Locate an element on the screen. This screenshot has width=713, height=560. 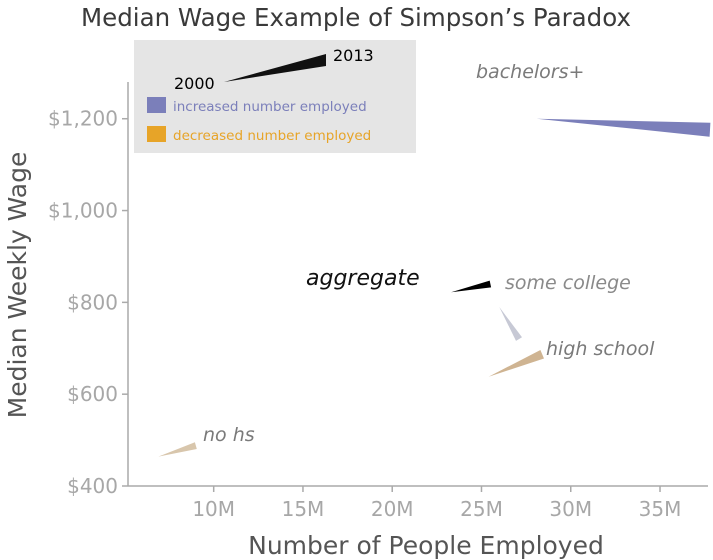
label-no-hs: no hs is located at coordinates (229, 435).